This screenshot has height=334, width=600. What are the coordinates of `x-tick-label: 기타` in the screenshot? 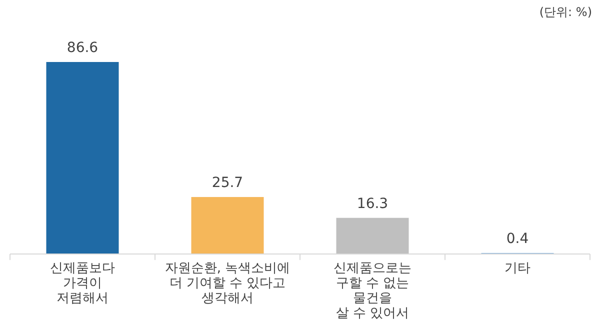 It's located at (517, 268).